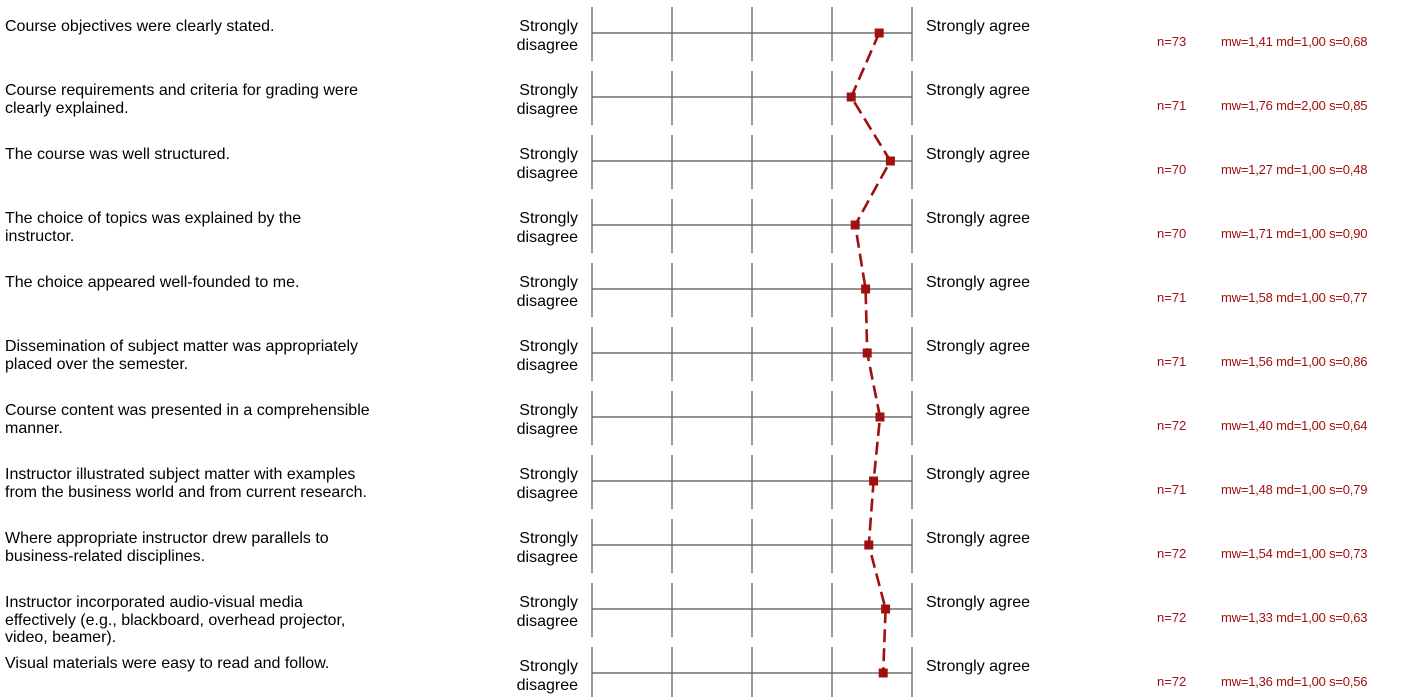 The image size is (1416, 697). Describe the element at coordinates (117, 154) in the screenshot. I see `question-text: The course was well structured.` at that location.